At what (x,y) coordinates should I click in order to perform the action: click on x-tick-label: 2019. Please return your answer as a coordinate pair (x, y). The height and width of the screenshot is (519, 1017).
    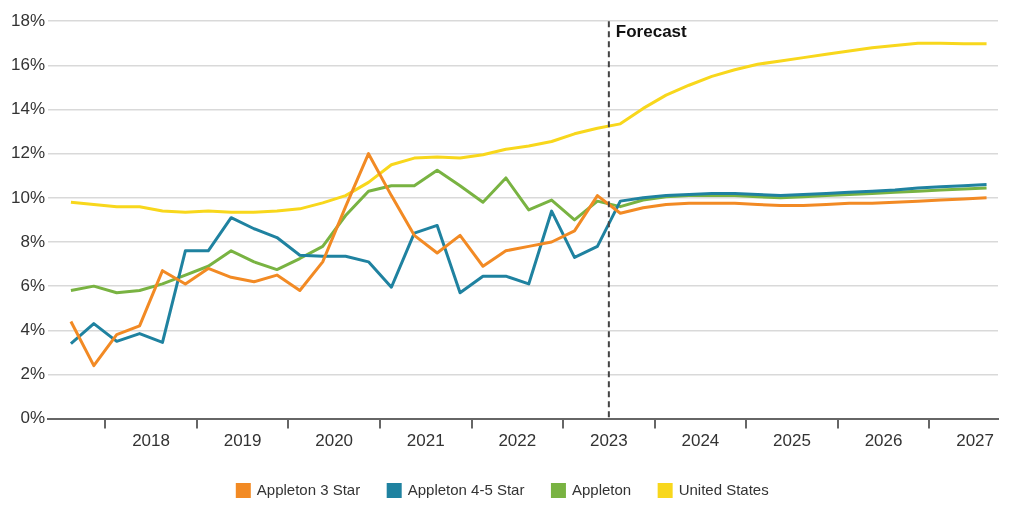
    Looking at the image, I should click on (242, 441).